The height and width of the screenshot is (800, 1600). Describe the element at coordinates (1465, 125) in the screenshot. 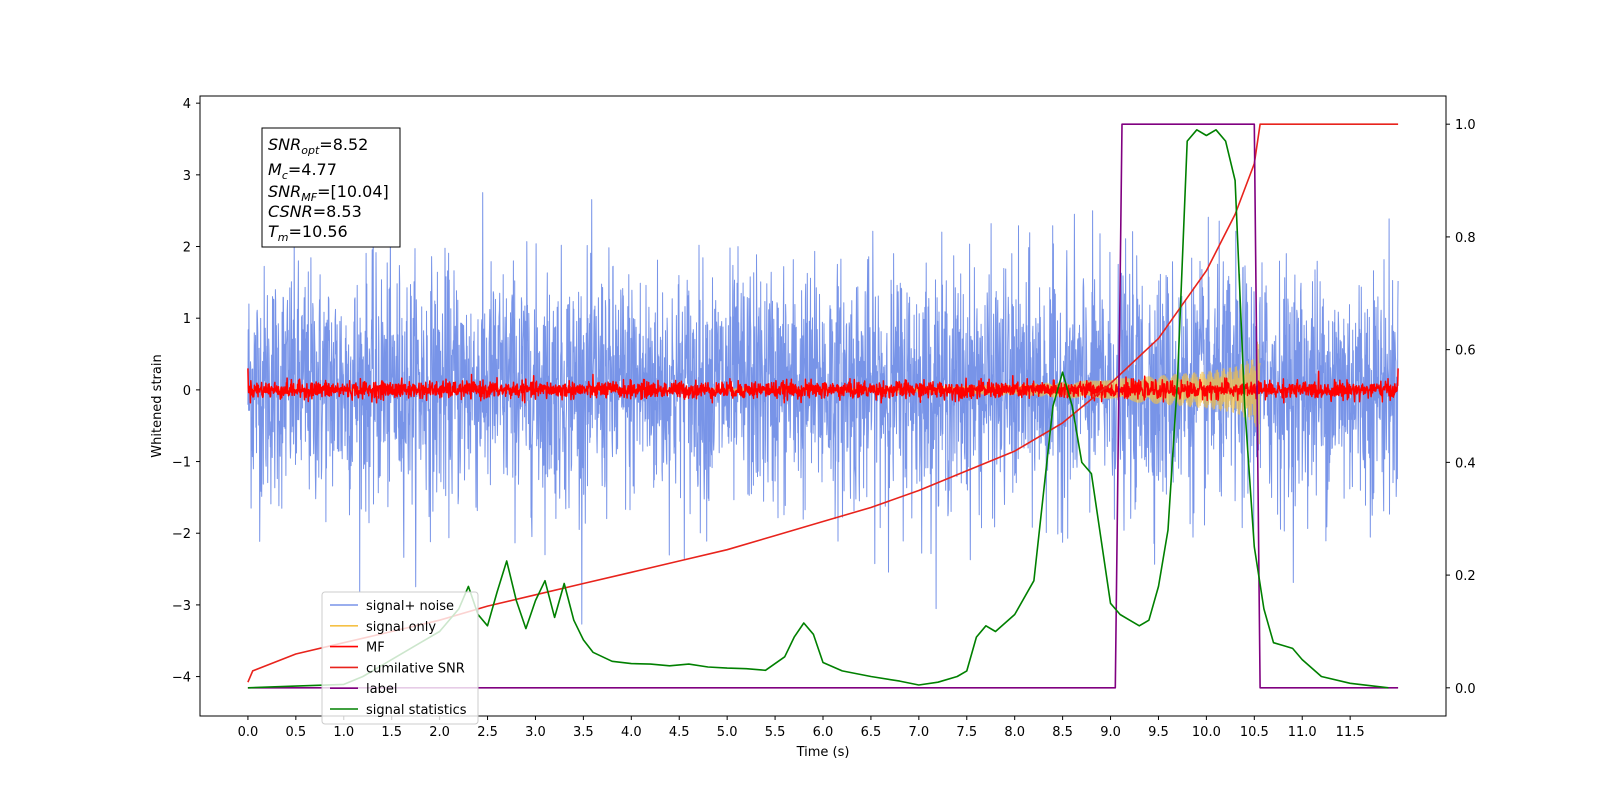

I see `y-right-tick-label: 1.0` at that location.